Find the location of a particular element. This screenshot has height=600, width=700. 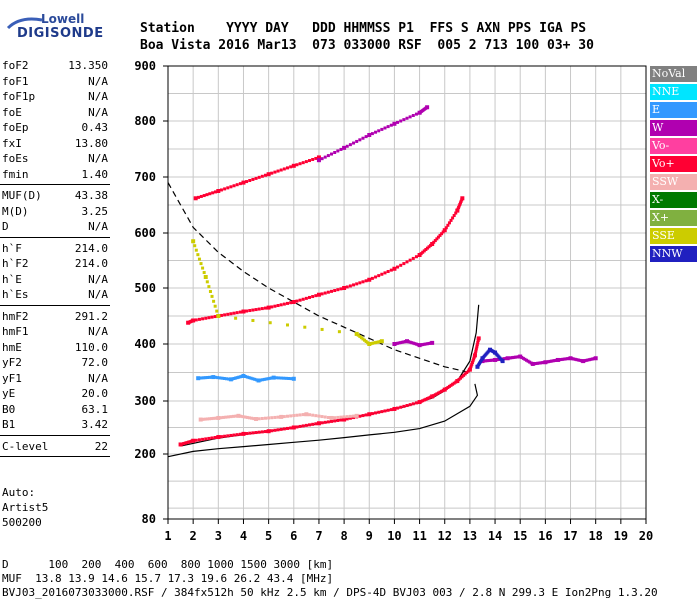

autoscaling-info: Auto: Artist5 500200 is located at coordinates (25, 507).